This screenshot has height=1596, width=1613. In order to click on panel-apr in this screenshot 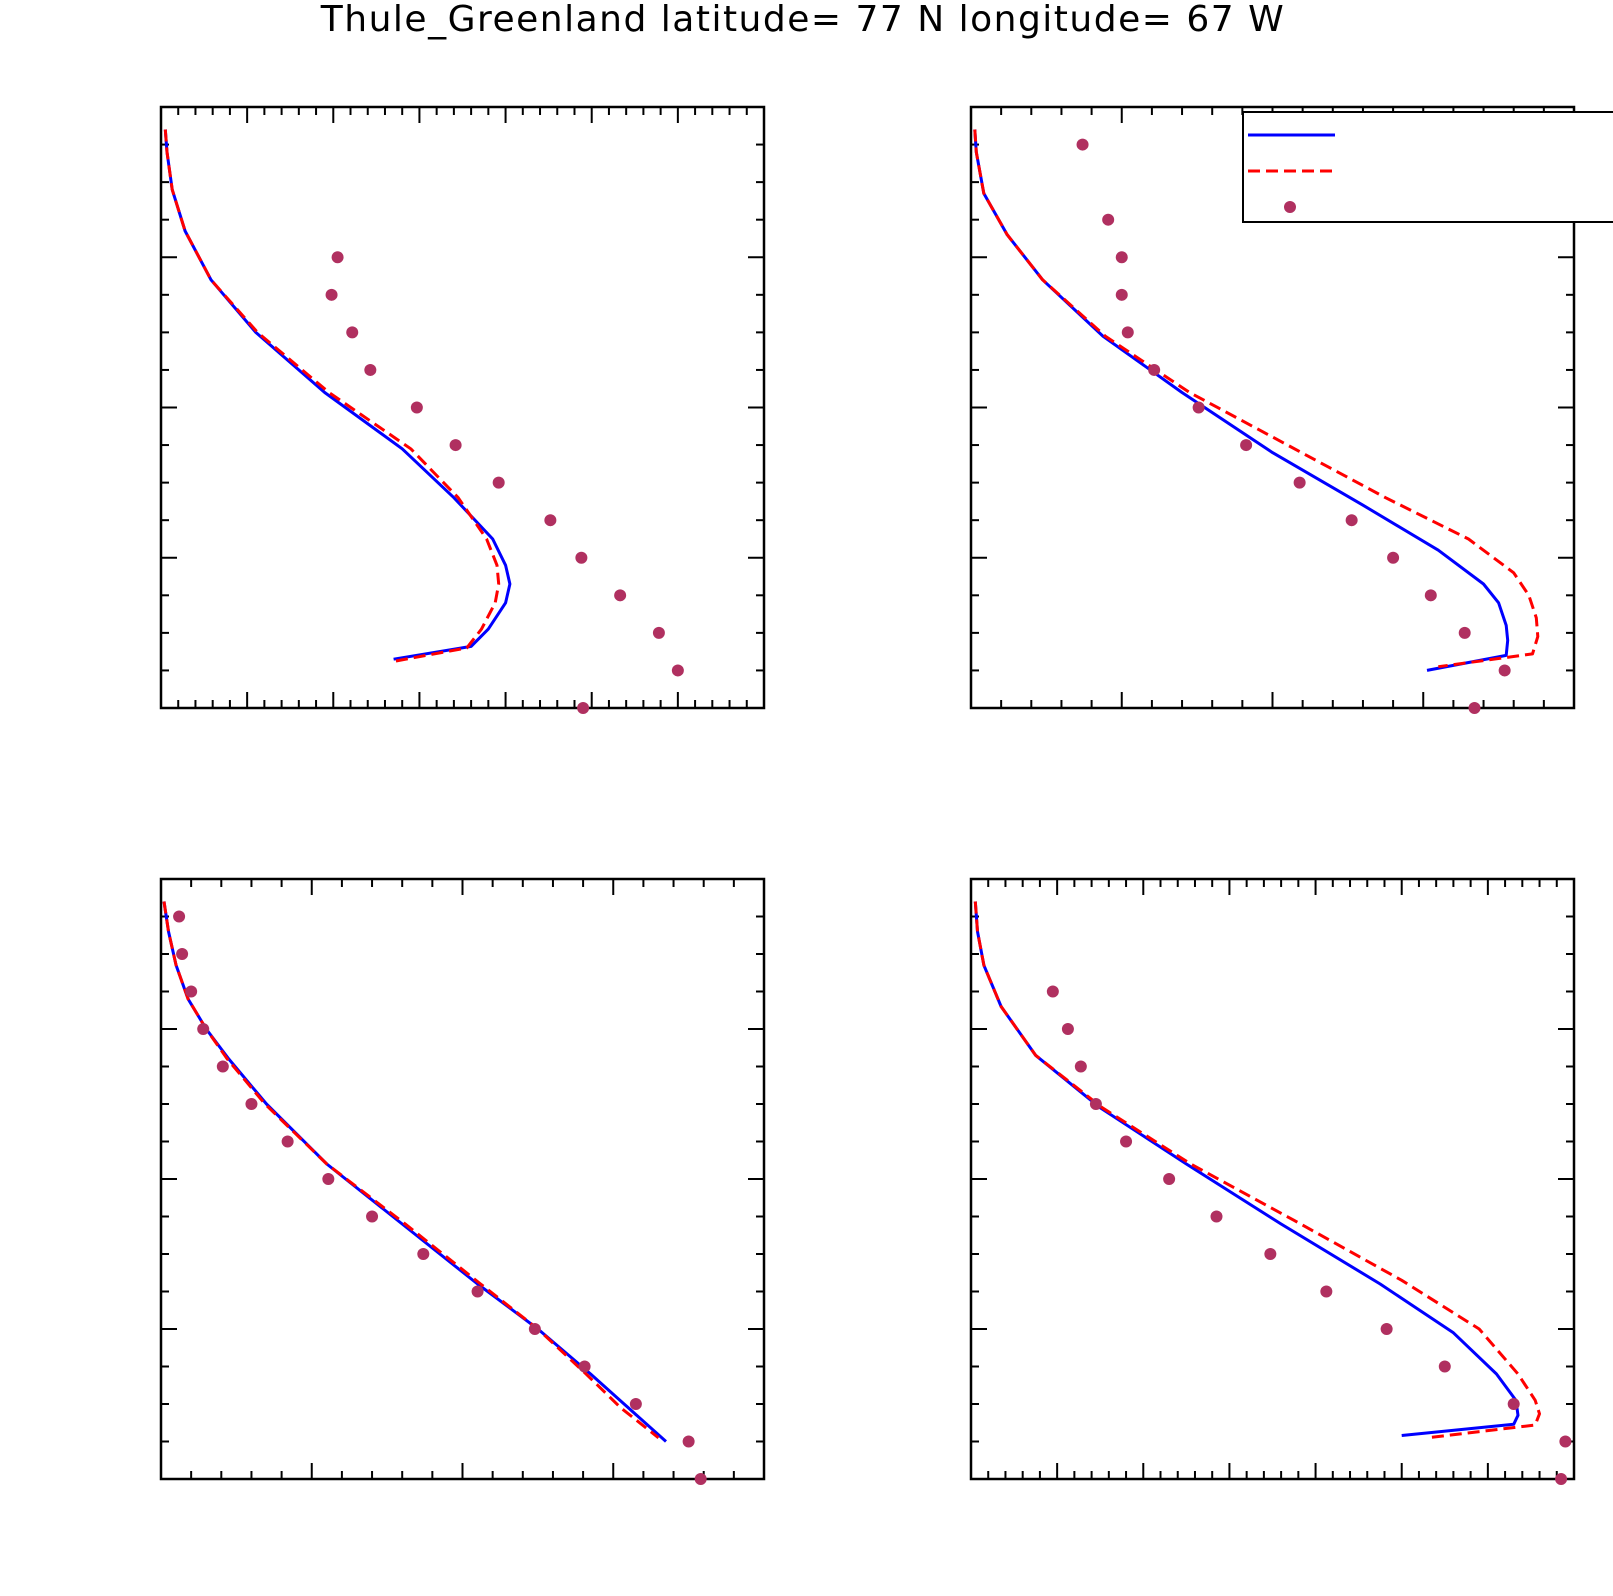, I will do `click(1272, 409)`.